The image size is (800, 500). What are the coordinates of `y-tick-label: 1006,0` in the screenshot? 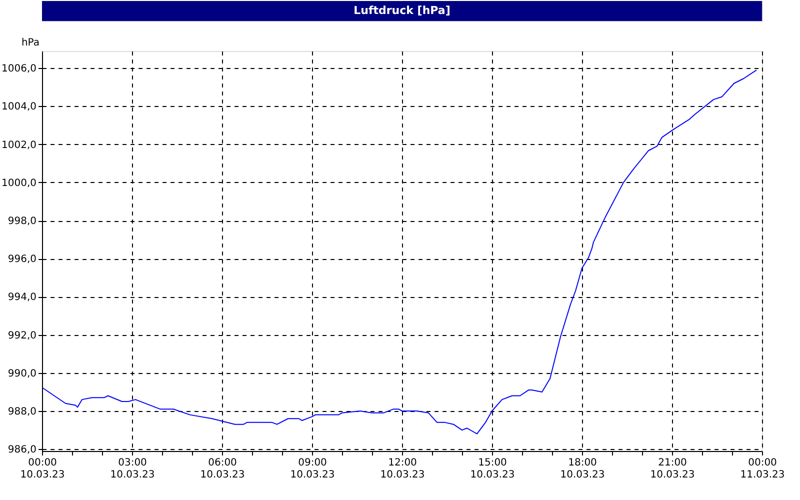 It's located at (19, 69).